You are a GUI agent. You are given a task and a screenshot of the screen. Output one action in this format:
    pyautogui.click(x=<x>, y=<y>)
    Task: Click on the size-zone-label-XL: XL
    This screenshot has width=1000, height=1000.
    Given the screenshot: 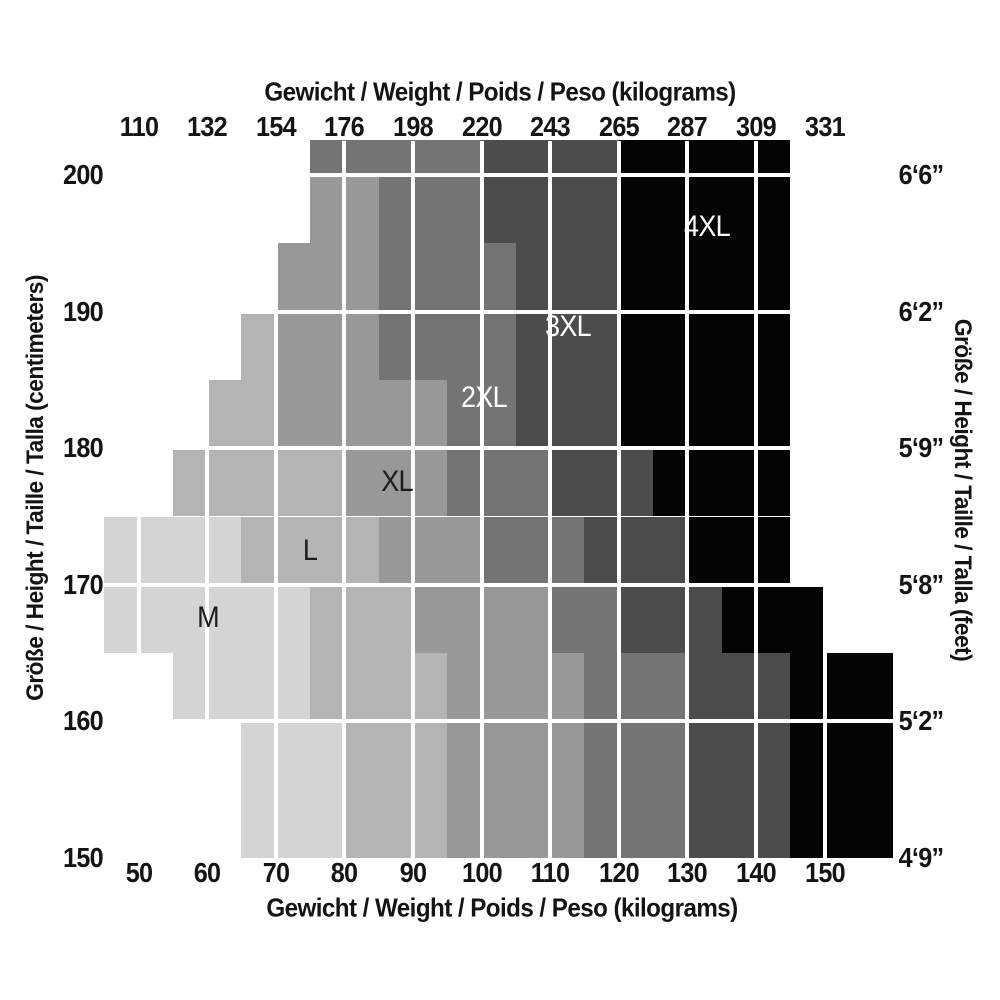 What is the action you would take?
    pyautogui.click(x=397, y=482)
    